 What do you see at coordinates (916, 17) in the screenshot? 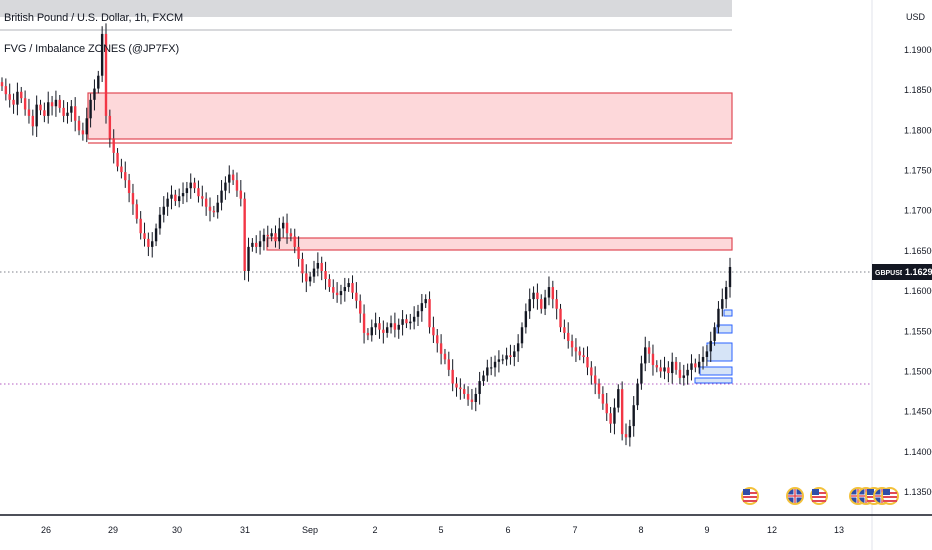
I see `price-axis-currency: USD` at bounding box center [916, 17].